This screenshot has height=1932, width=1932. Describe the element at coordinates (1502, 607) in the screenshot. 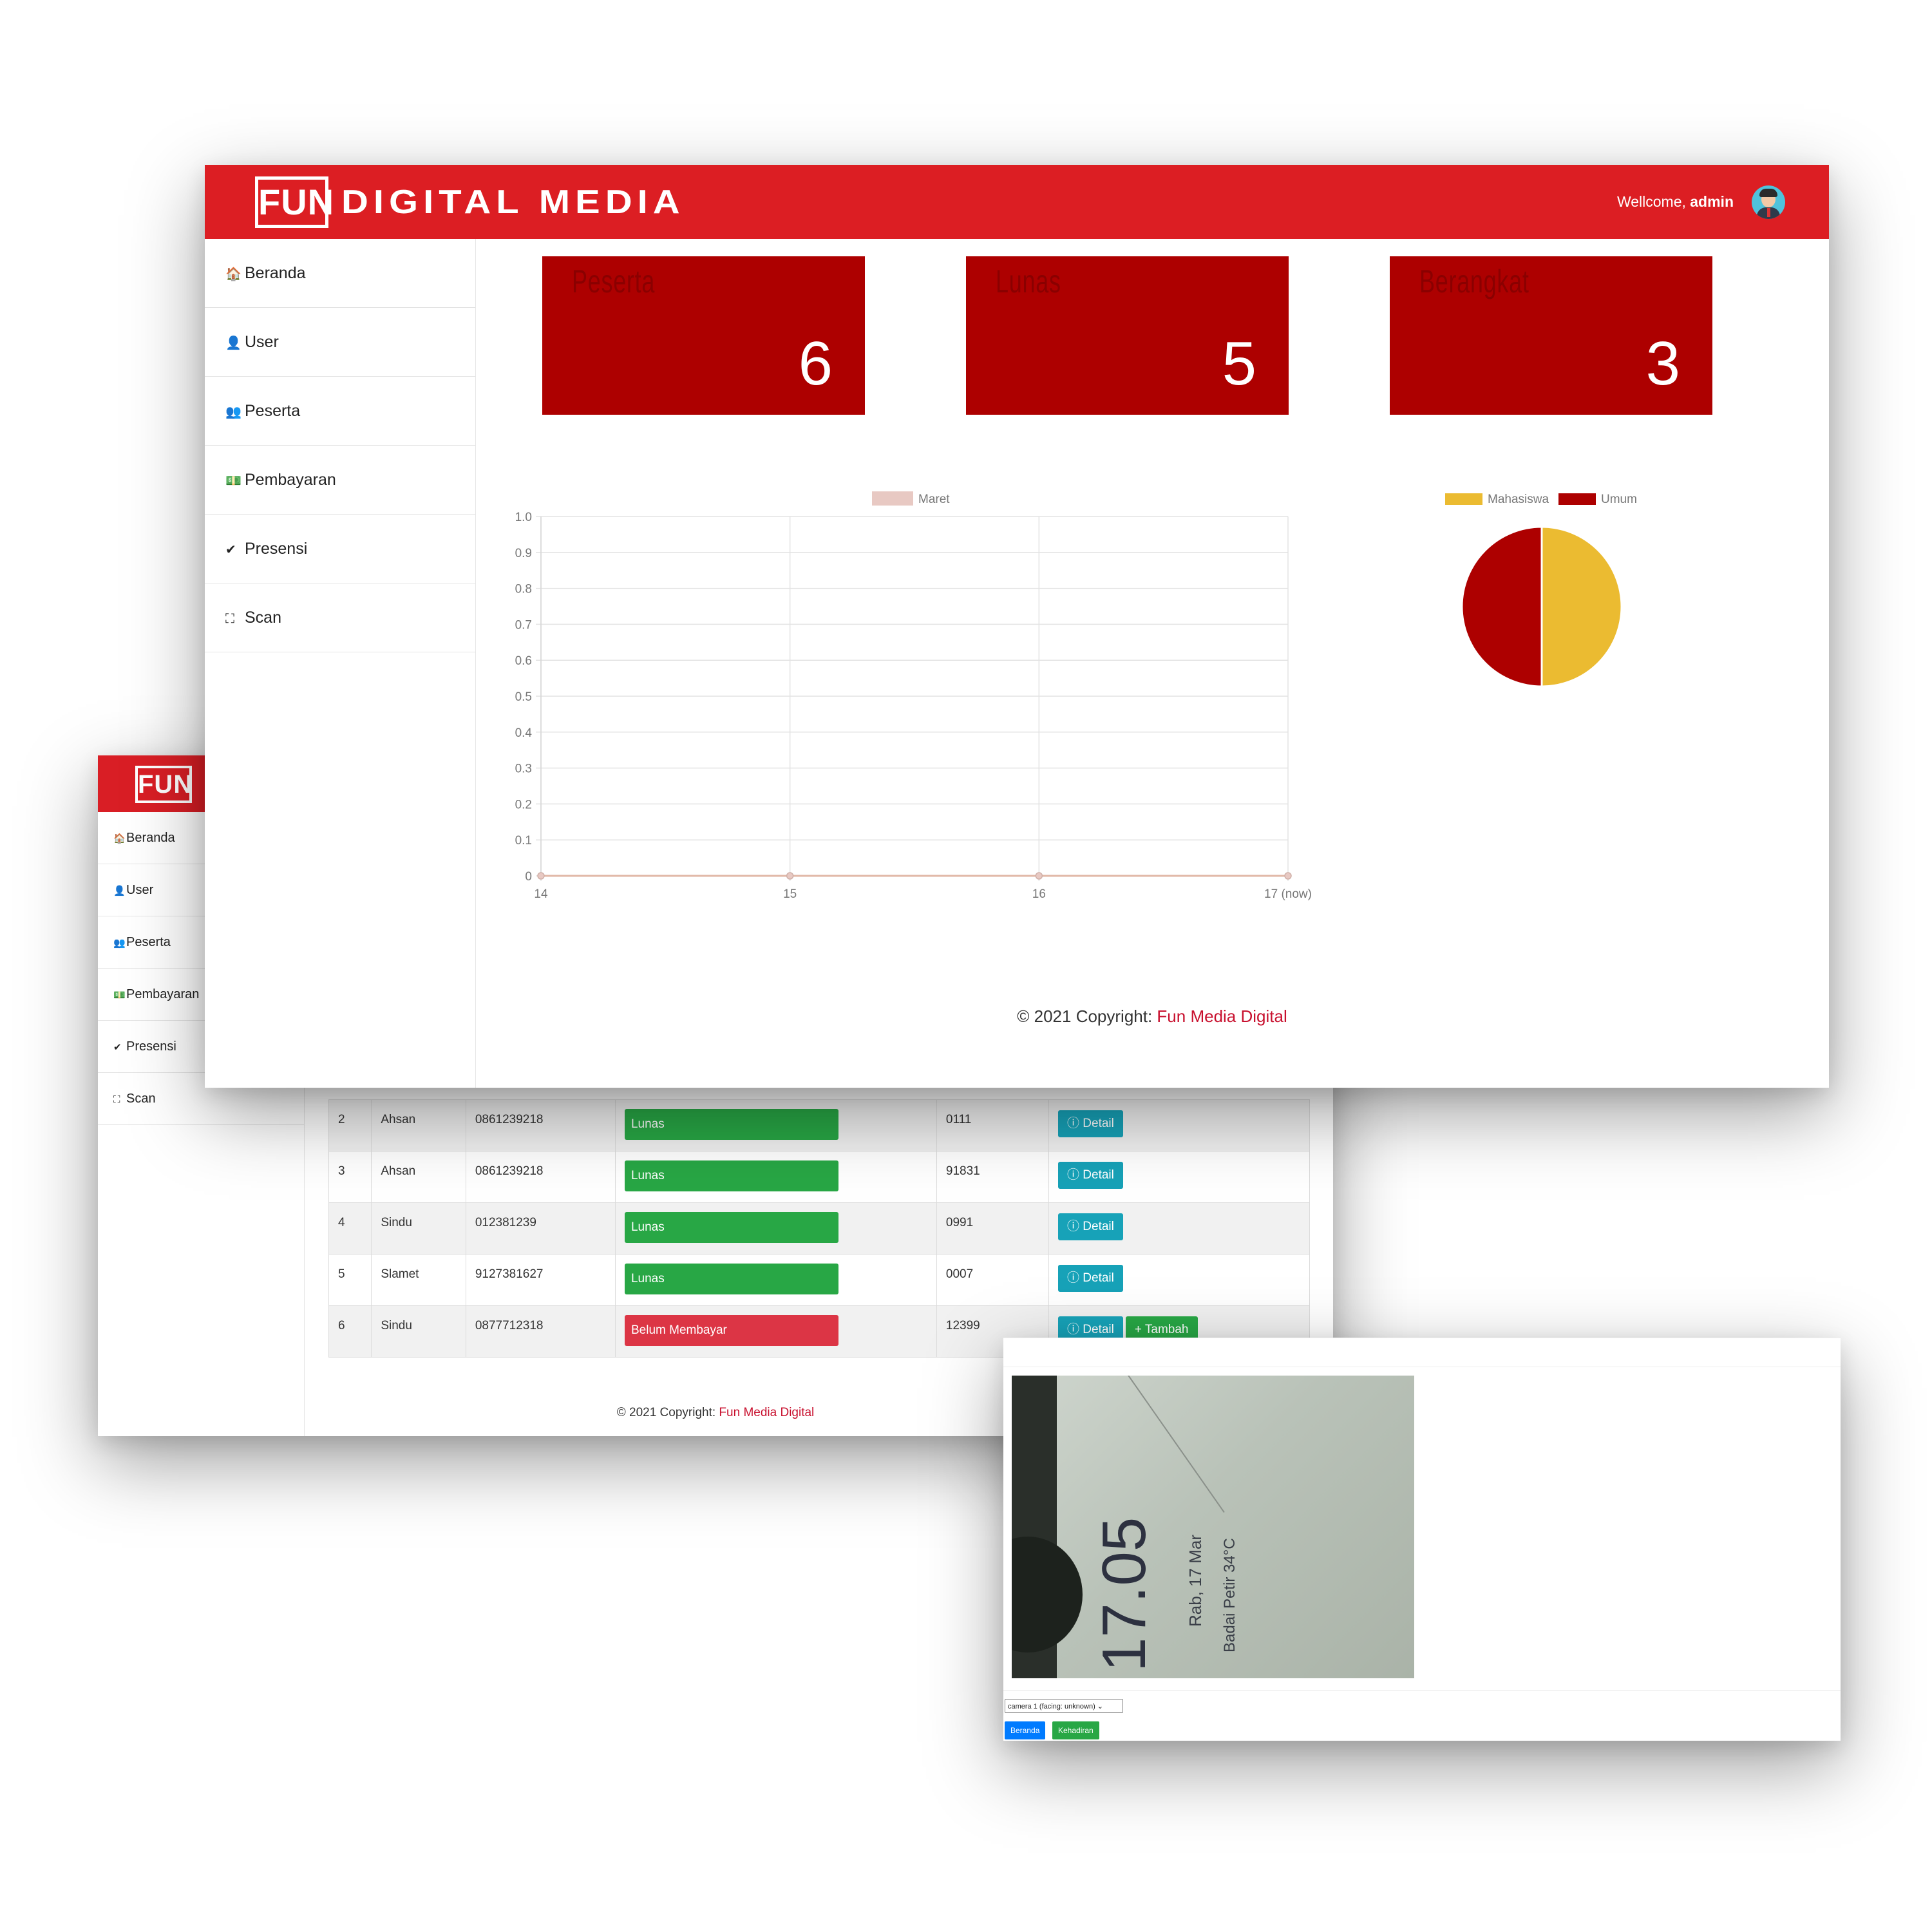

I see `pie-slice-umum` at that location.